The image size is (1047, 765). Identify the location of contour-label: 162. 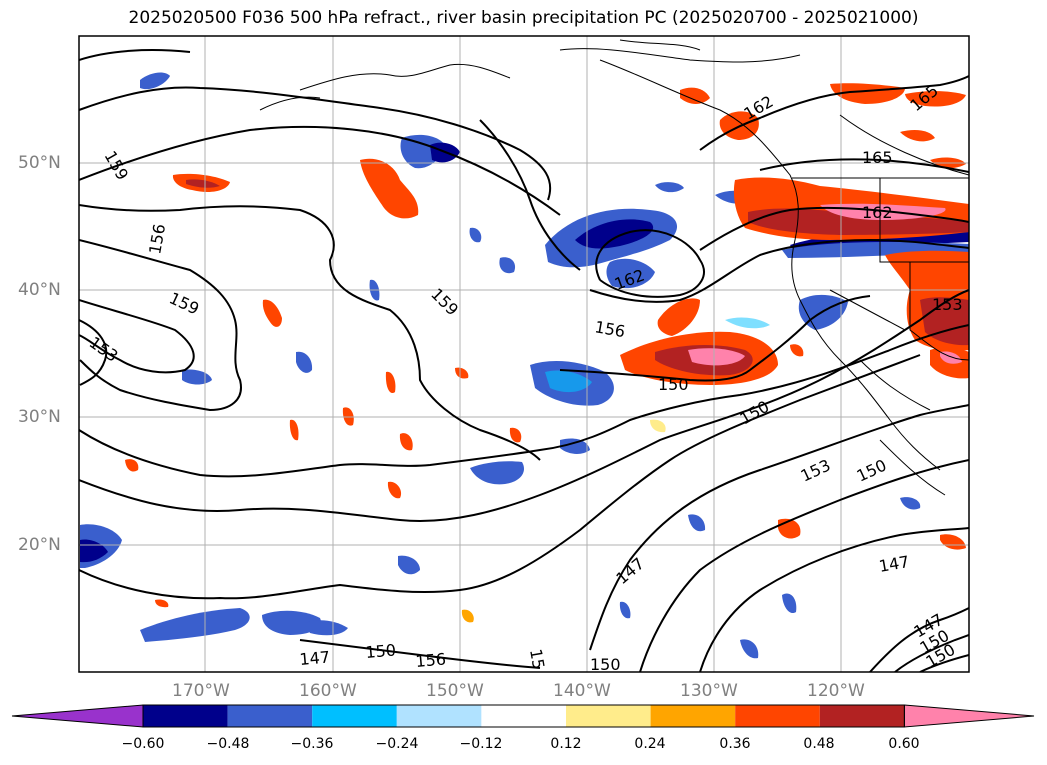
(877, 212).